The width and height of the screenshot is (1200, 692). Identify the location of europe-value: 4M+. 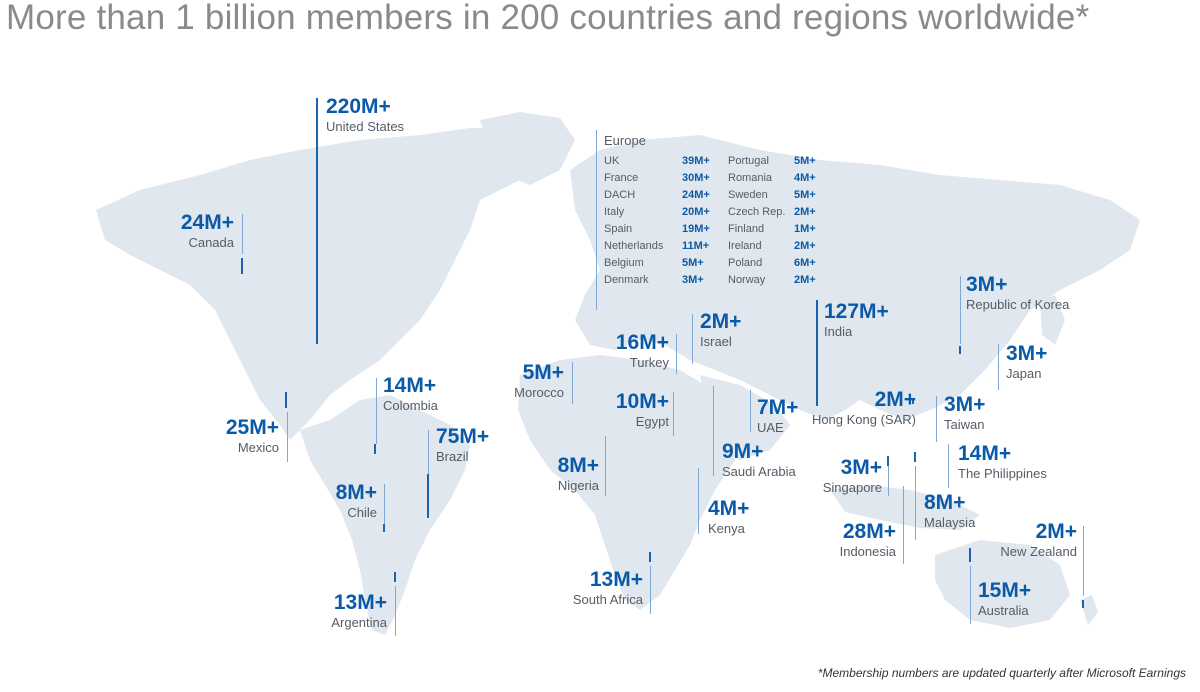
(805, 178).